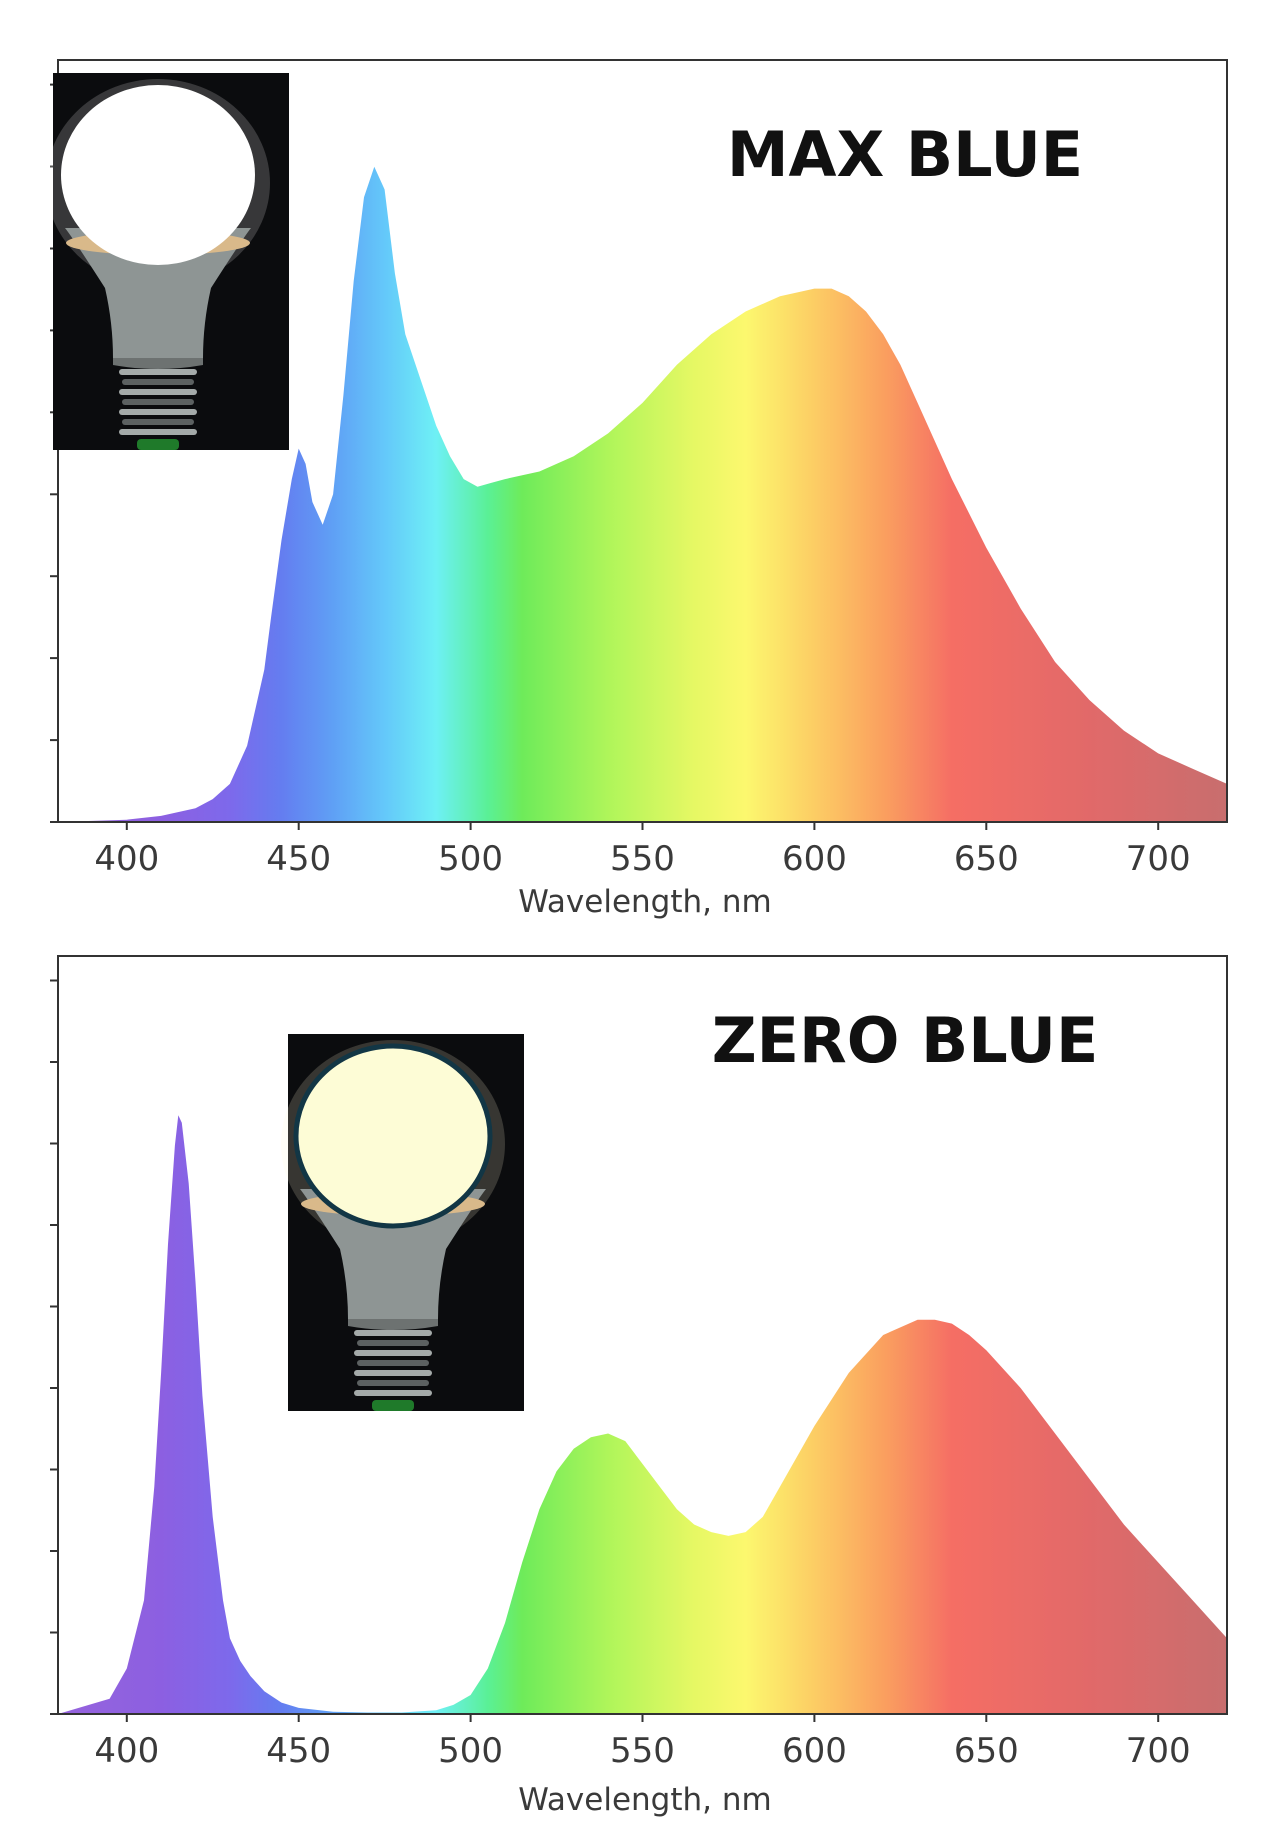 The width and height of the screenshot is (1274, 1828). I want to click on max-blue-x-axis-label: Wavelength, nm, so click(644, 902).